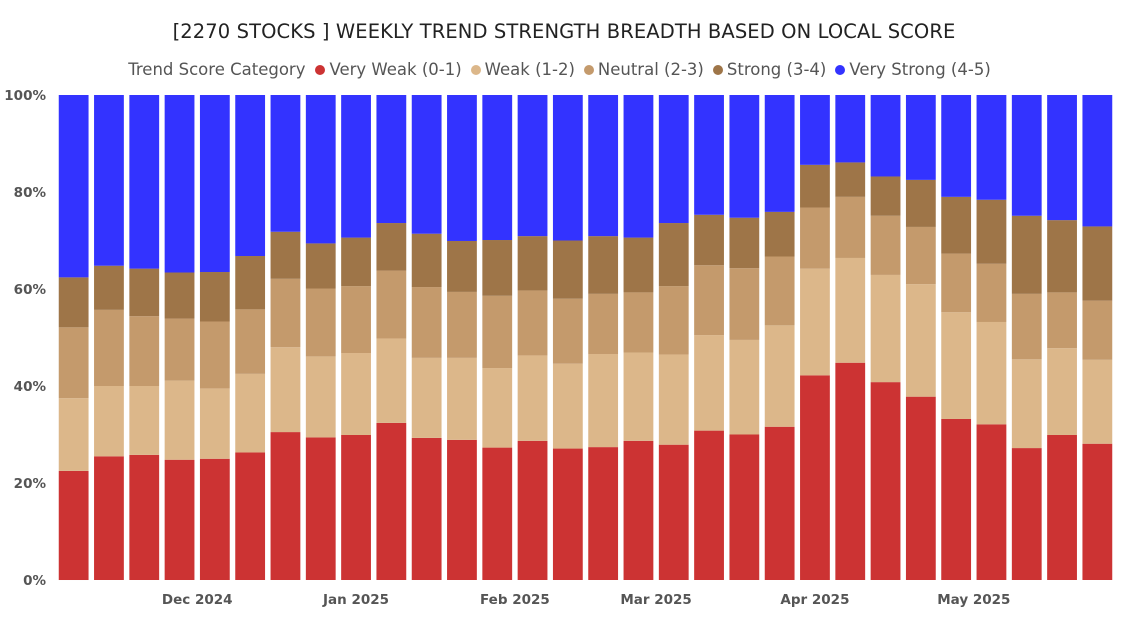 The height and width of the screenshot is (623, 1128). What do you see at coordinates (522, 69) in the screenshot?
I see `legend-item-weak: Weak (1-2)` at bounding box center [522, 69].